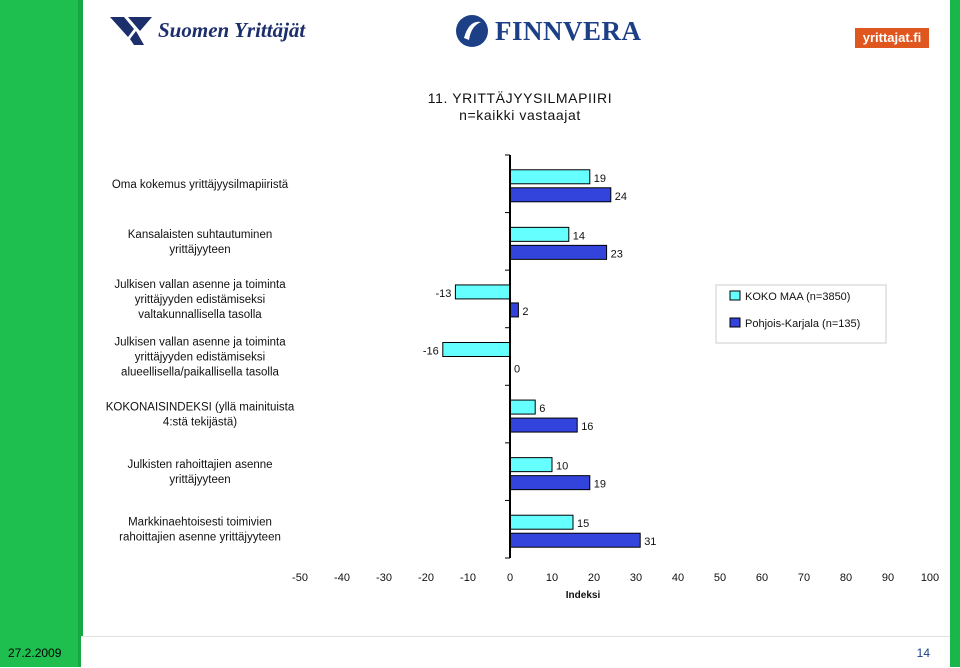  Describe the element at coordinates (510, 578) in the screenshot. I see `x-tick-label-5: 0` at that location.